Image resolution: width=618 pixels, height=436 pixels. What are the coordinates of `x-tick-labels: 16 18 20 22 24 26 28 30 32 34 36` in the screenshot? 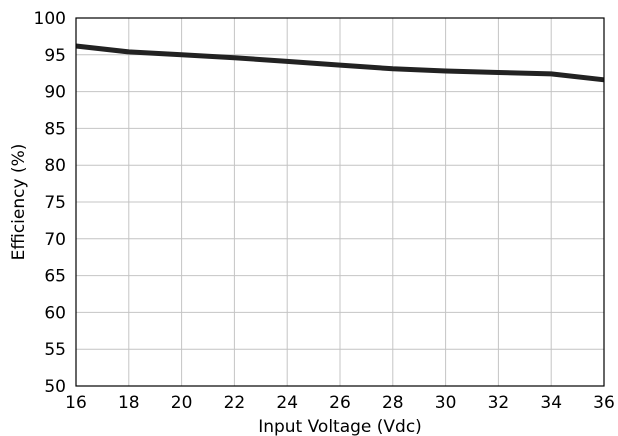 It's located at (340, 403).